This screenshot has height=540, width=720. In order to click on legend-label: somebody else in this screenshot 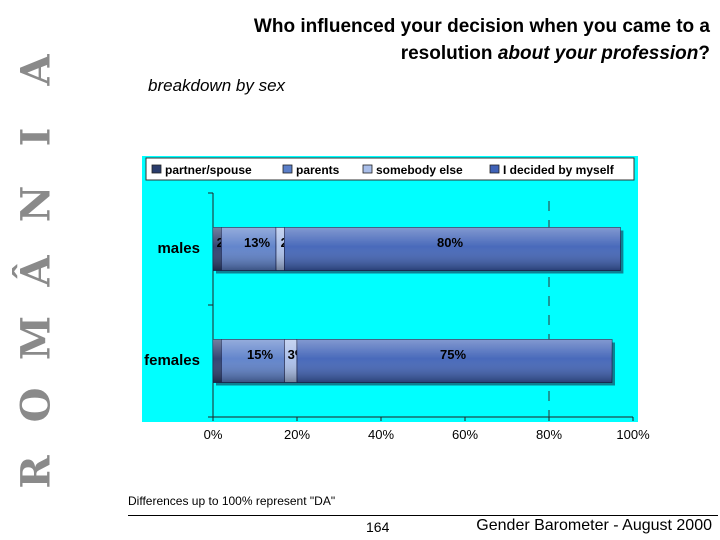, I will do `click(419, 170)`.